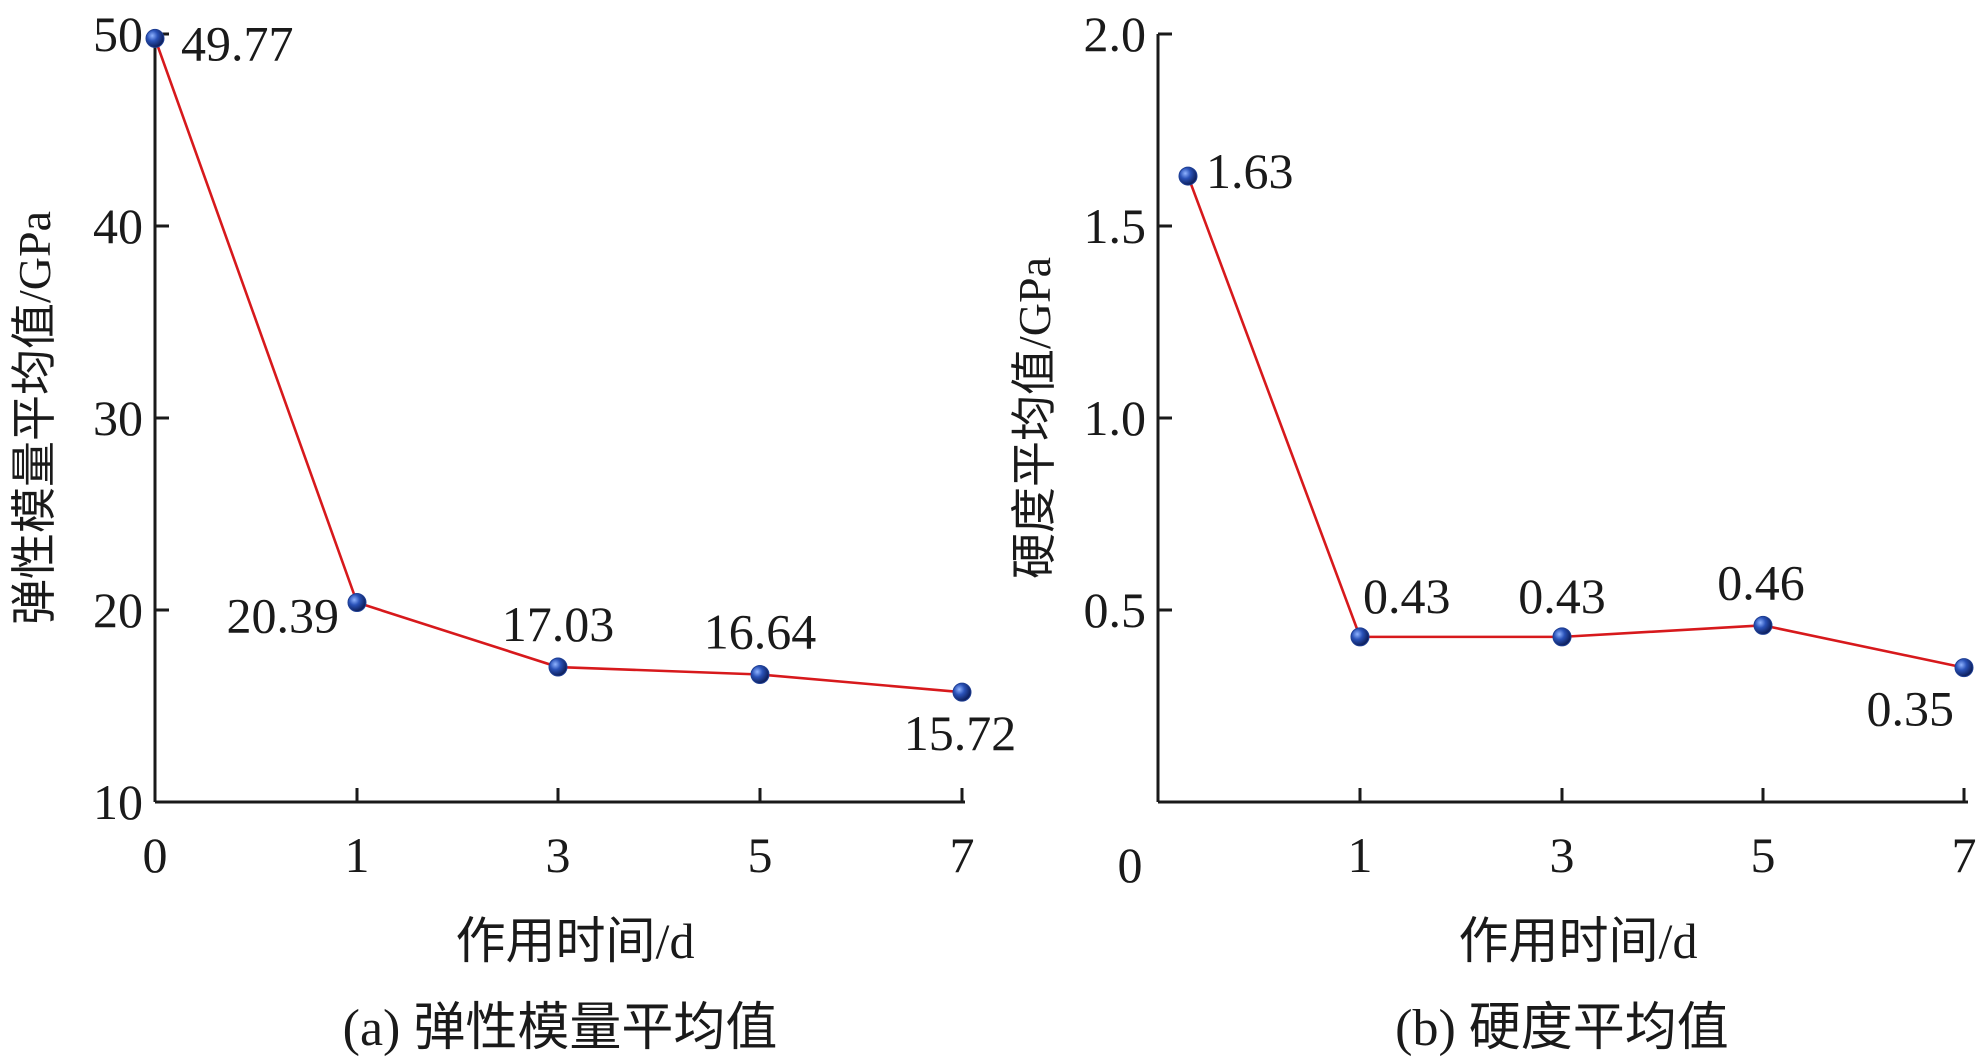  Describe the element at coordinates (760, 632) in the screenshot. I see `data-label: 16.64` at that location.